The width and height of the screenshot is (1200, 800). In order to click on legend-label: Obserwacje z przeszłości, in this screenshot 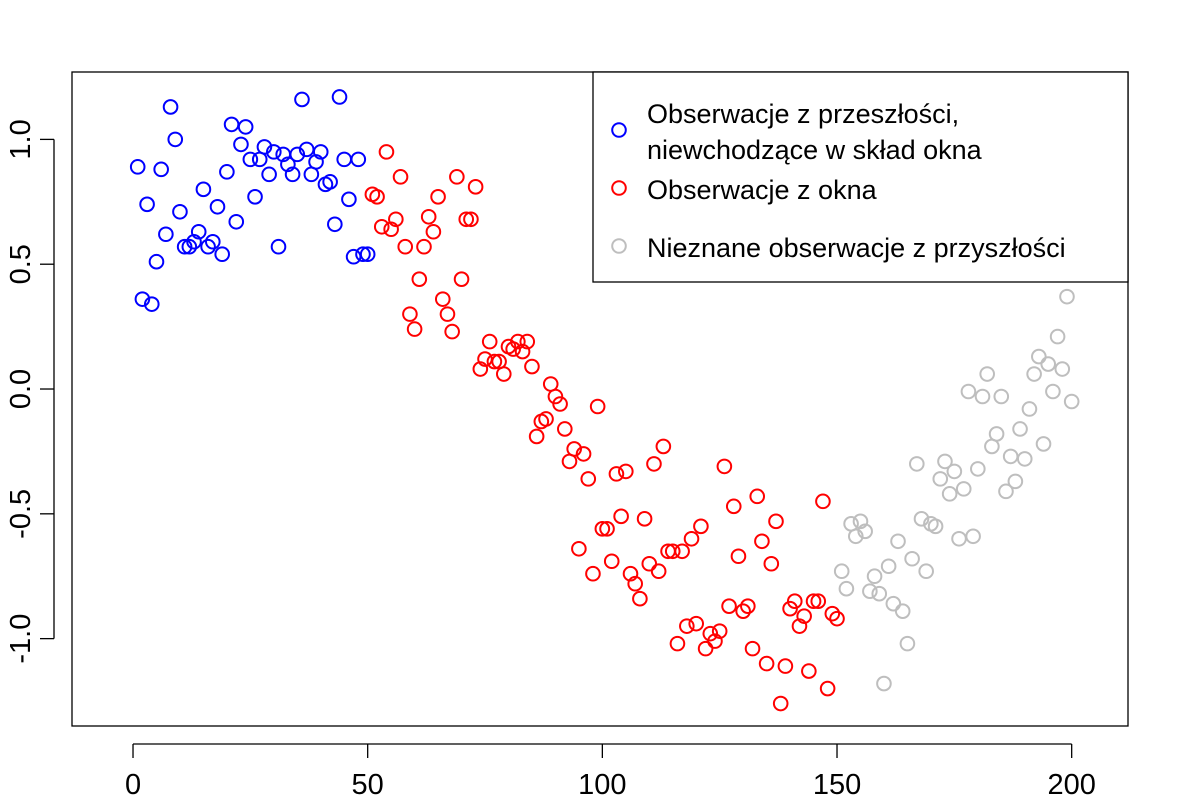, I will do `click(803, 114)`.